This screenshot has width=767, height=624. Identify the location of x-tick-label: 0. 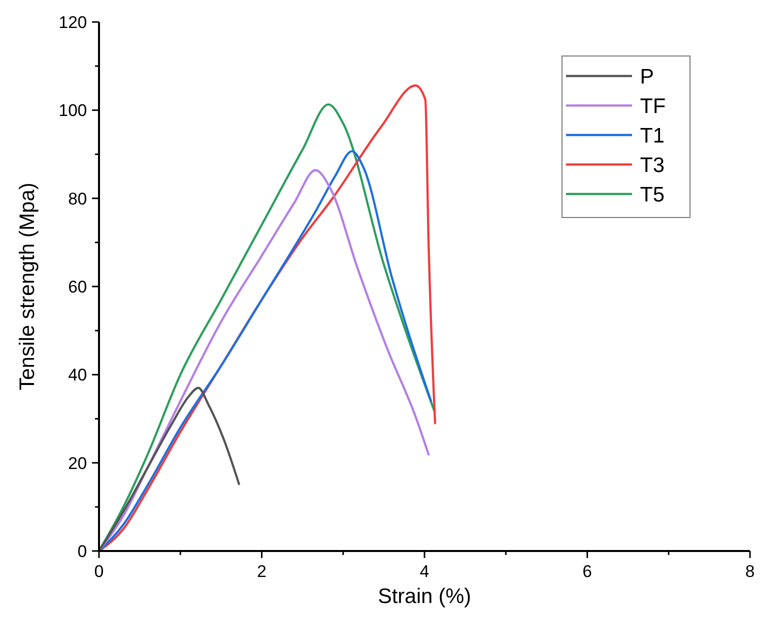
(99, 571).